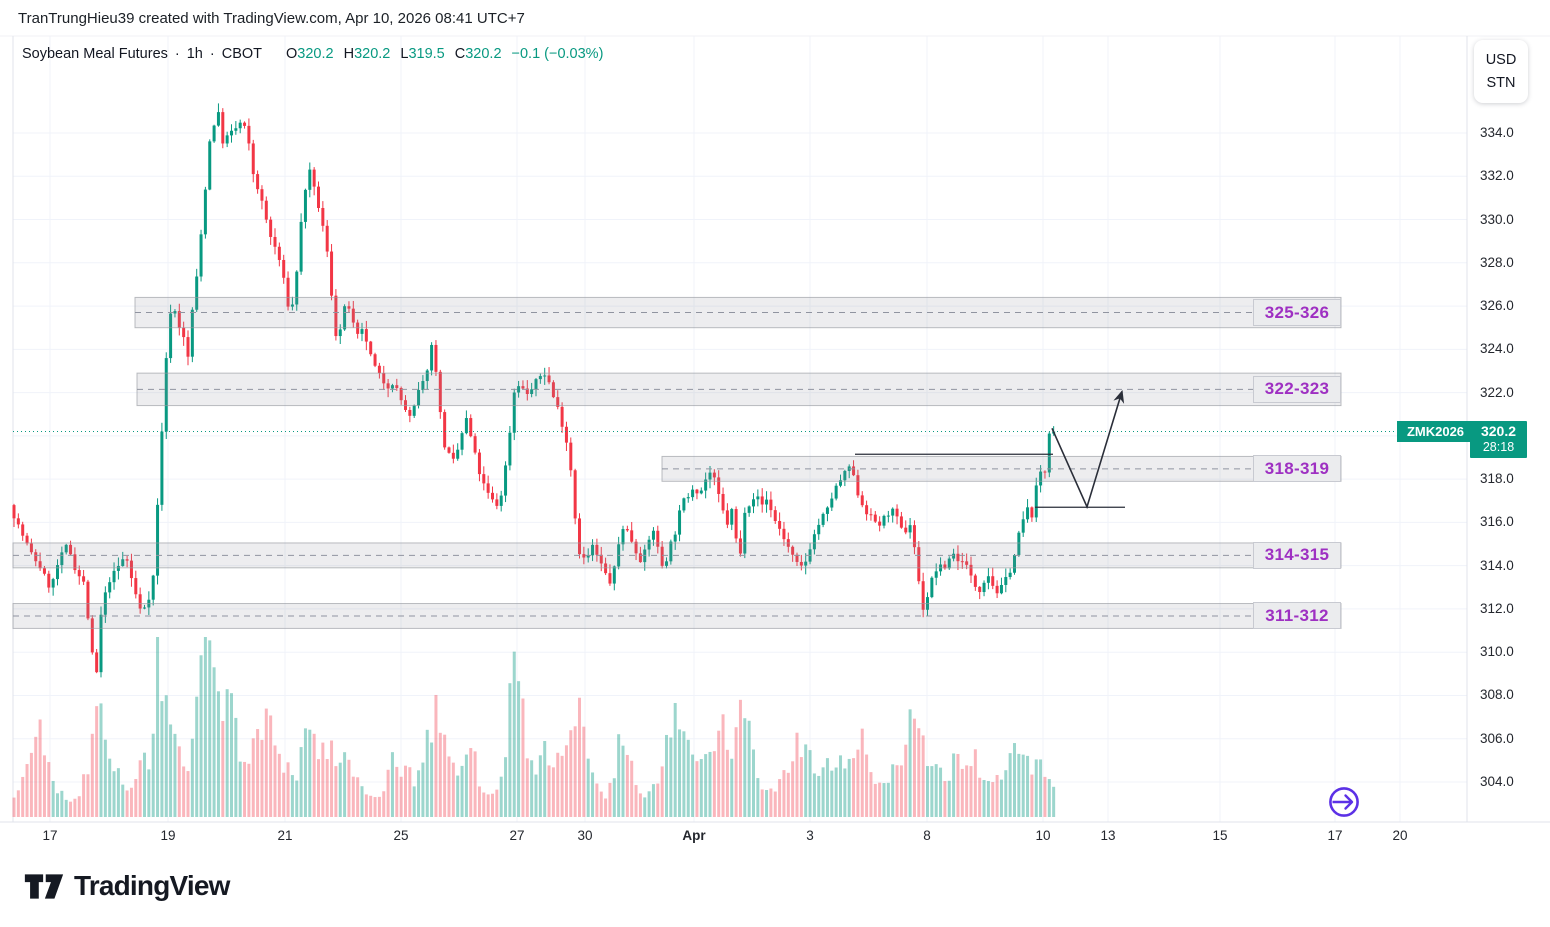 The height and width of the screenshot is (927, 1550). What do you see at coordinates (1501, 83) in the screenshot?
I see `unit-option-stn: STN` at bounding box center [1501, 83].